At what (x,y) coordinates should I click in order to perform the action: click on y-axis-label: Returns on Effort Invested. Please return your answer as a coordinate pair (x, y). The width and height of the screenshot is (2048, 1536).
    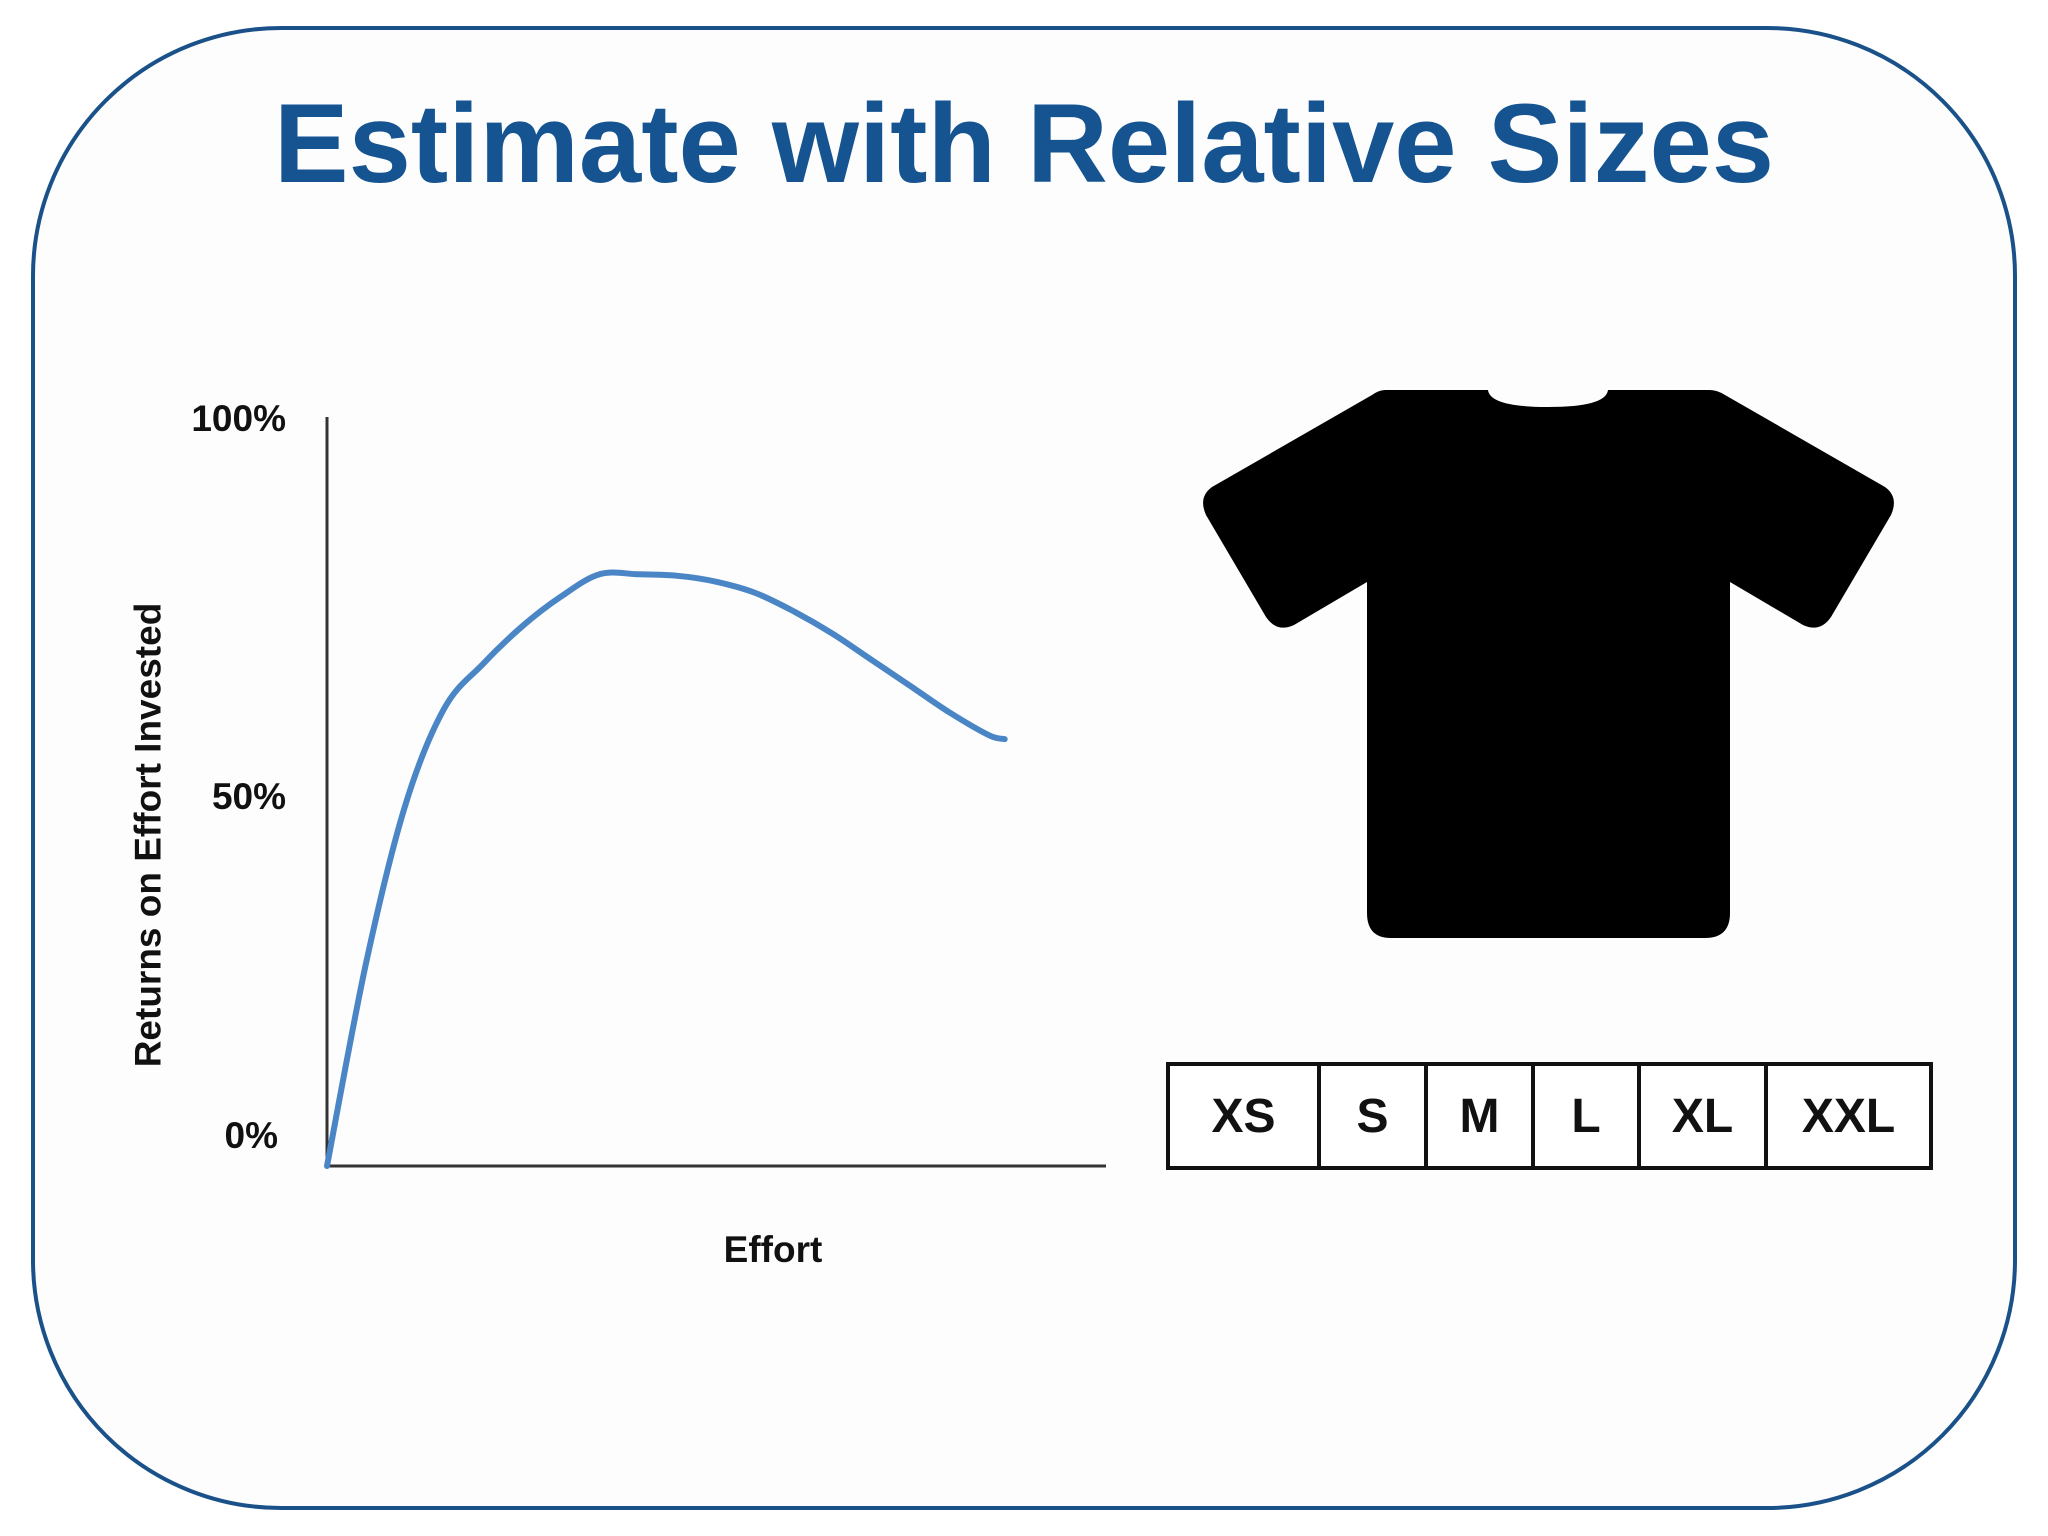
    Looking at the image, I should click on (148, 835).